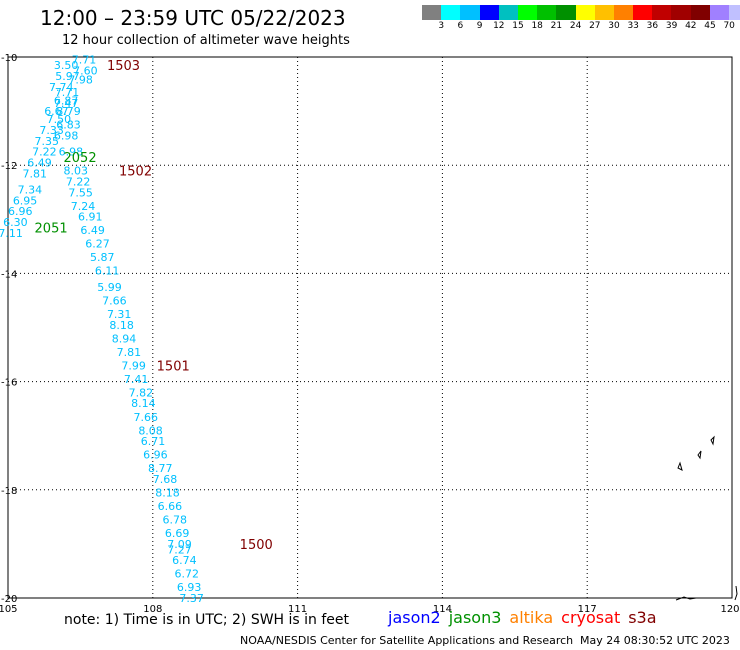 Image resolution: width=740 pixels, height=650 pixels. I want to click on wave-height-value: 8.77, so click(160, 468).